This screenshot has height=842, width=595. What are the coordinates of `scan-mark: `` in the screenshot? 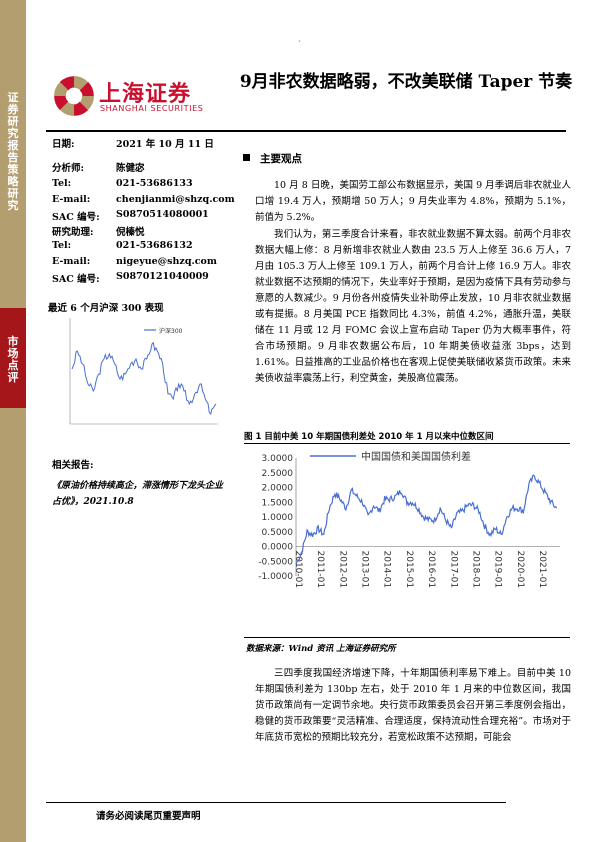 It's located at (300, 44).